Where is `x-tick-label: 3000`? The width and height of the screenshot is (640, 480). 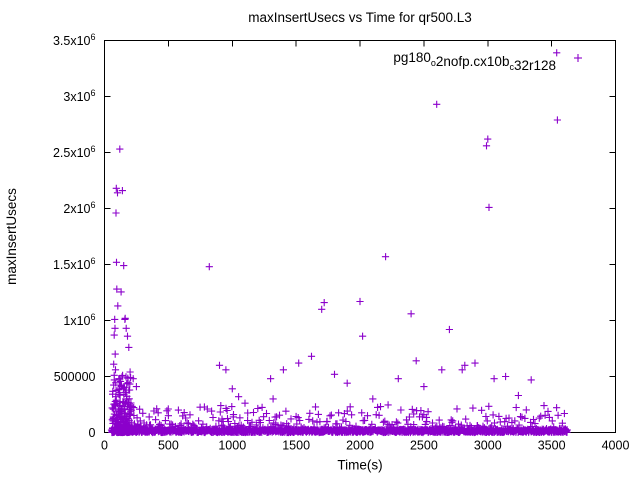
x-tick-label: 3000 is located at coordinates (488, 446).